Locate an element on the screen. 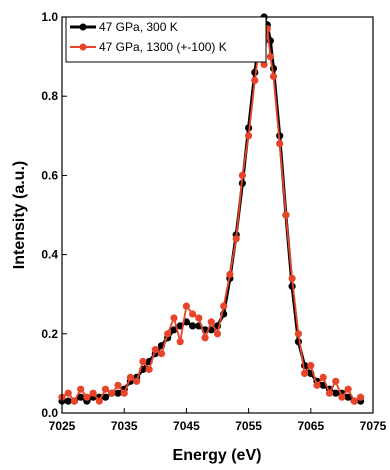 Image resolution: width=390 pixels, height=470 pixels. legend-item-1: 47 GPa, 300 K is located at coordinates (124, 27).